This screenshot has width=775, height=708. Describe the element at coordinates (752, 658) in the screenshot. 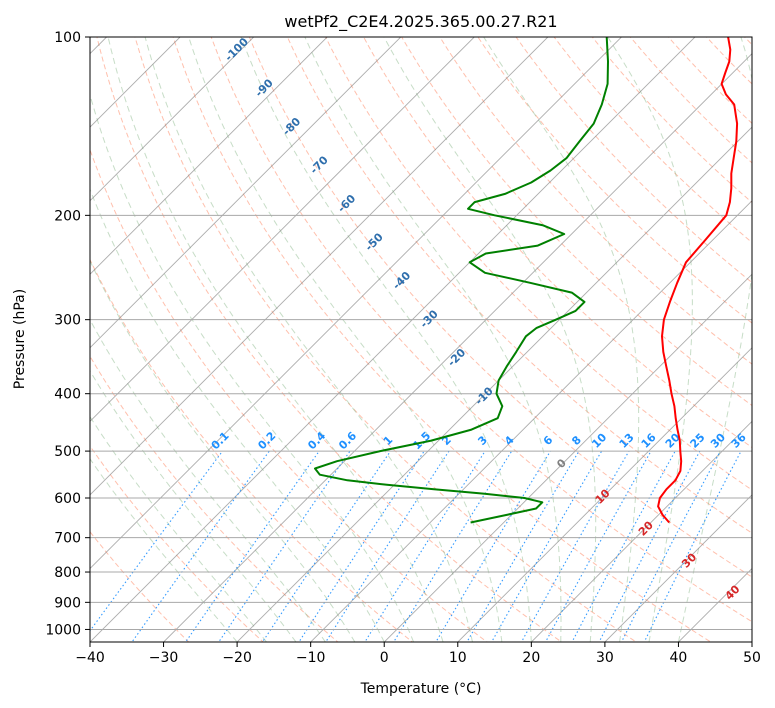

I see `x-tick-label: 50` at that location.